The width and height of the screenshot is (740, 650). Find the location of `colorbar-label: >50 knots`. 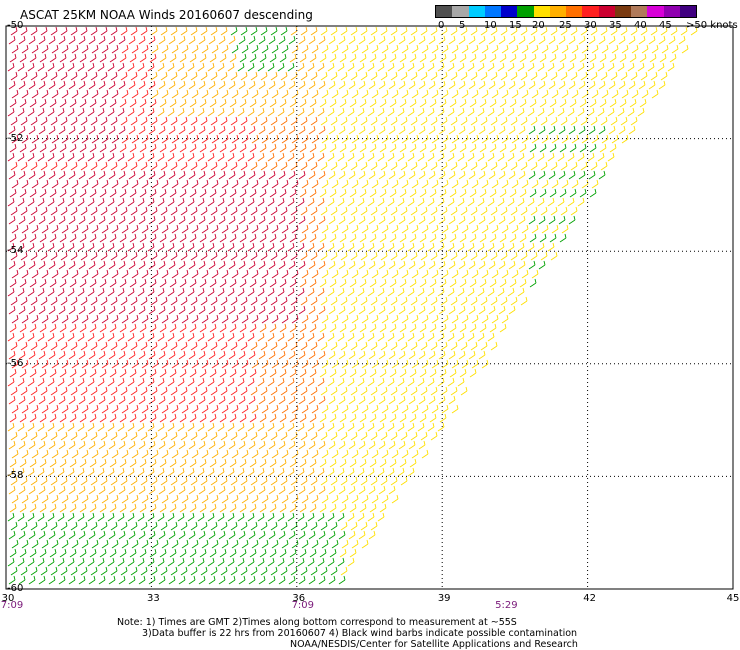

colorbar-label: >50 knots is located at coordinates (712, 25).